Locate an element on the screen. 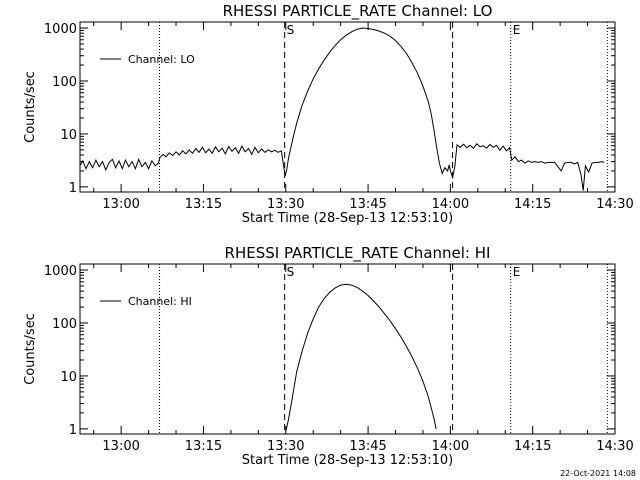 The height and width of the screenshot is (480, 640). legend-label: Channel: HI is located at coordinates (160, 301).